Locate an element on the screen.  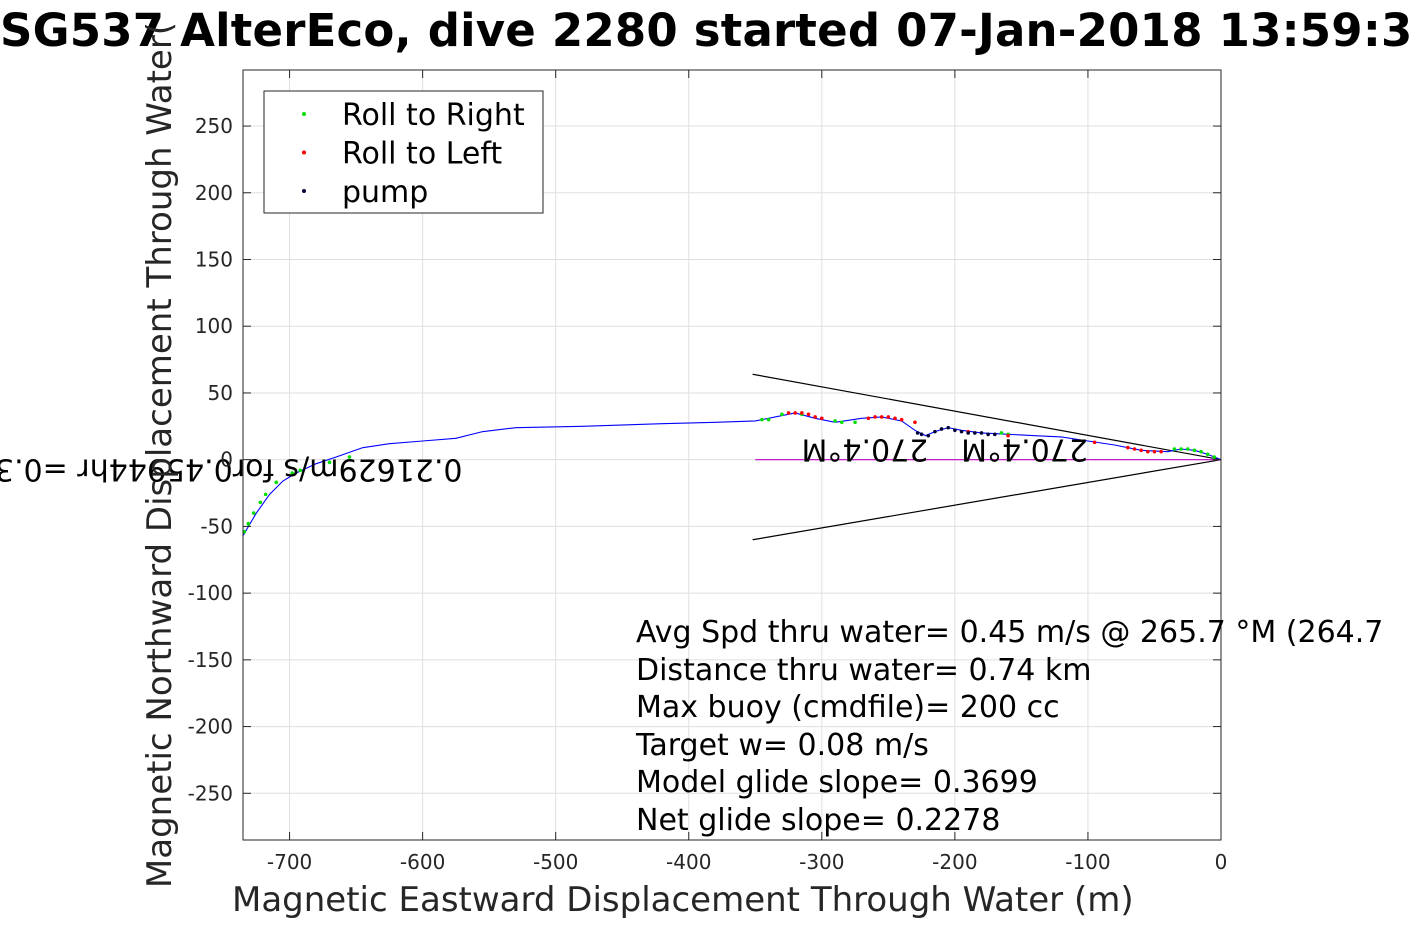
y-tick-label: 50 is located at coordinates (220, 393).